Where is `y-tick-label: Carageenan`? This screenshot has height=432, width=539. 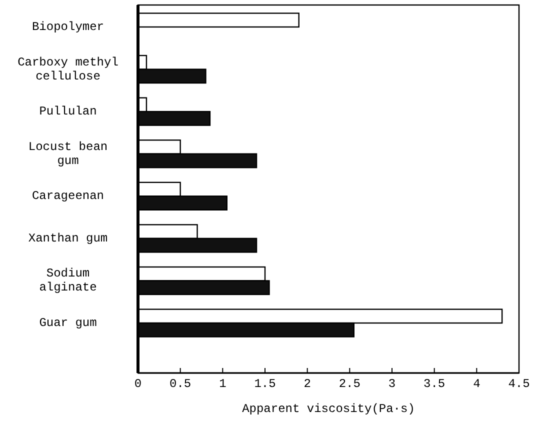
y-tick-label: Carageenan is located at coordinates (68, 196).